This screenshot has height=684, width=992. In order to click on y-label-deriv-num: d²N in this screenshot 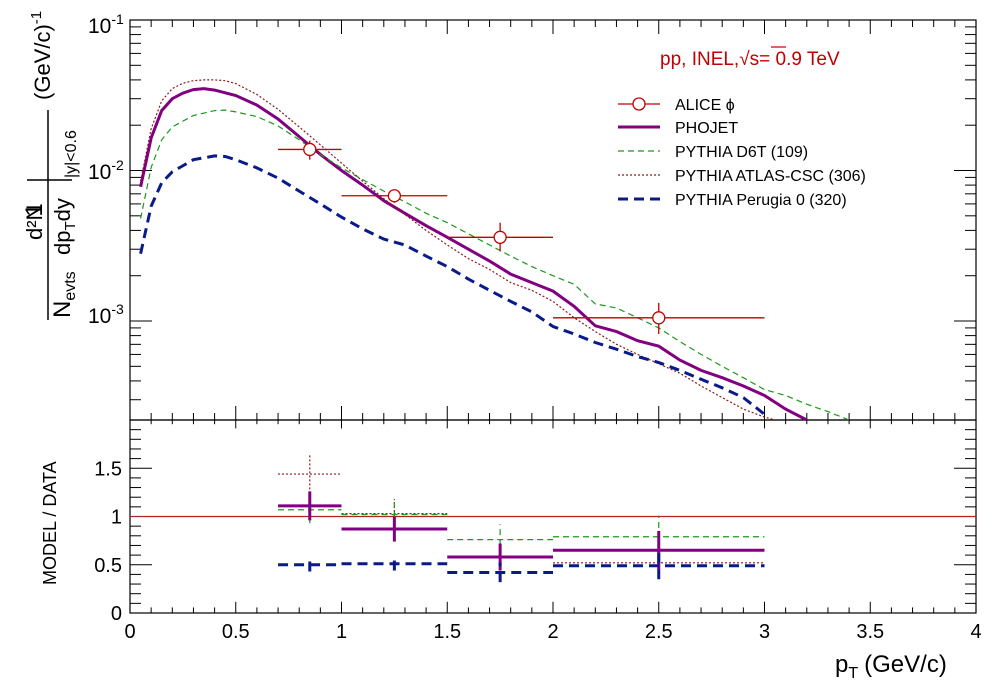, I will do `click(34, 222)`.